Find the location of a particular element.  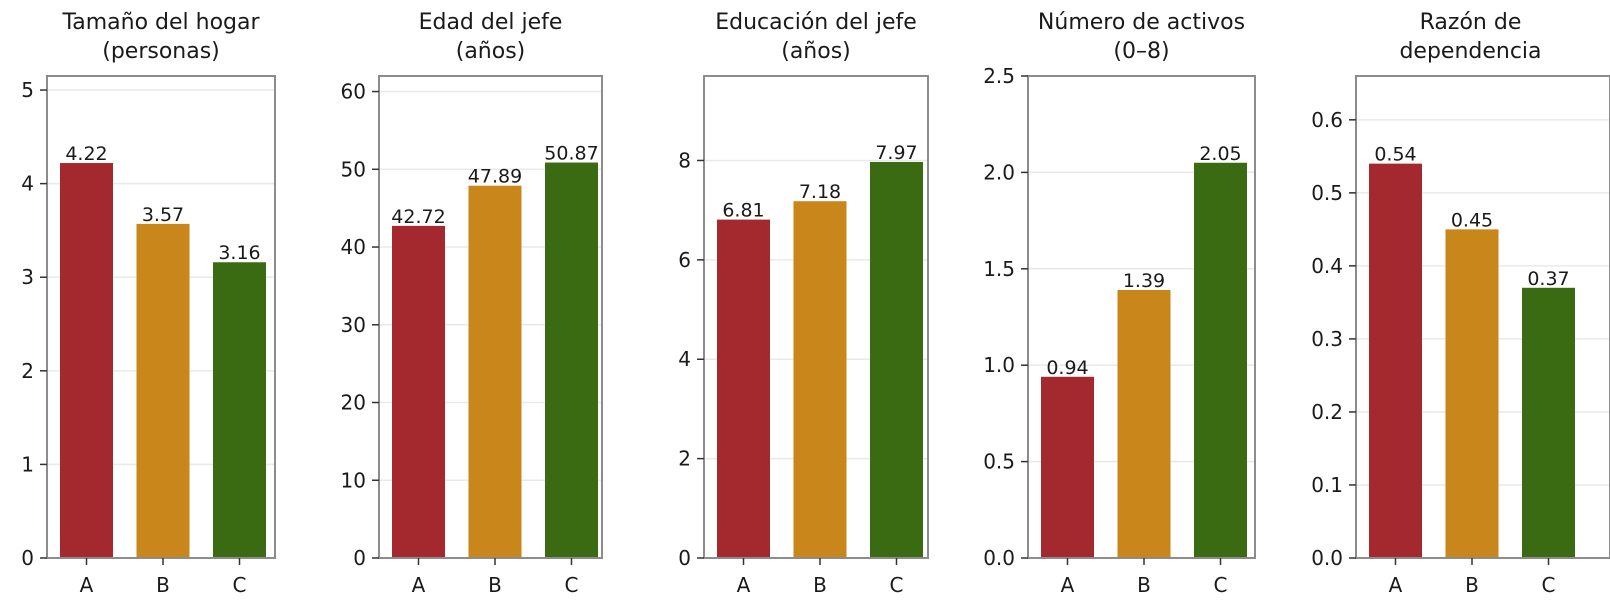

y-tick-label: 40 is located at coordinates (353, 247).